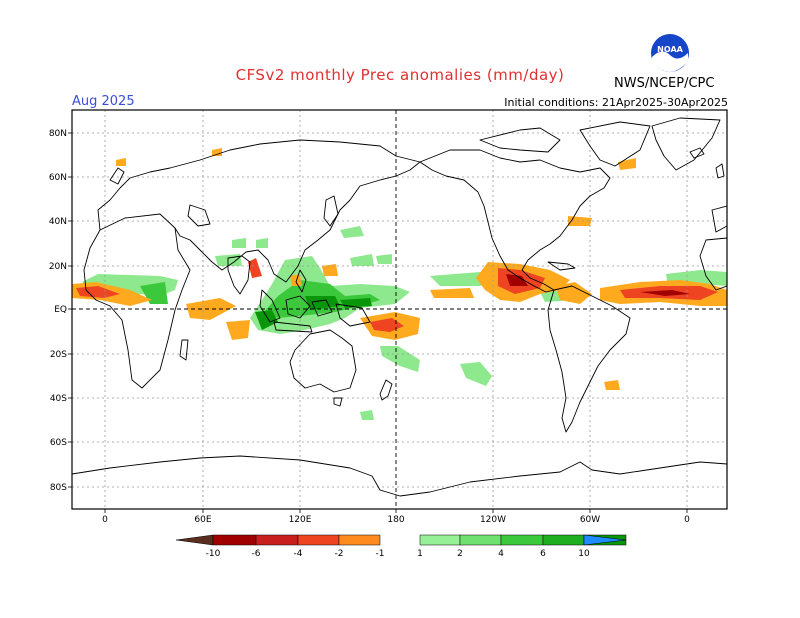 Image resolution: width=800 pixels, height=618 pixels. What do you see at coordinates (460, 554) in the screenshot?
I see `colorbar-label: 2` at bounding box center [460, 554].